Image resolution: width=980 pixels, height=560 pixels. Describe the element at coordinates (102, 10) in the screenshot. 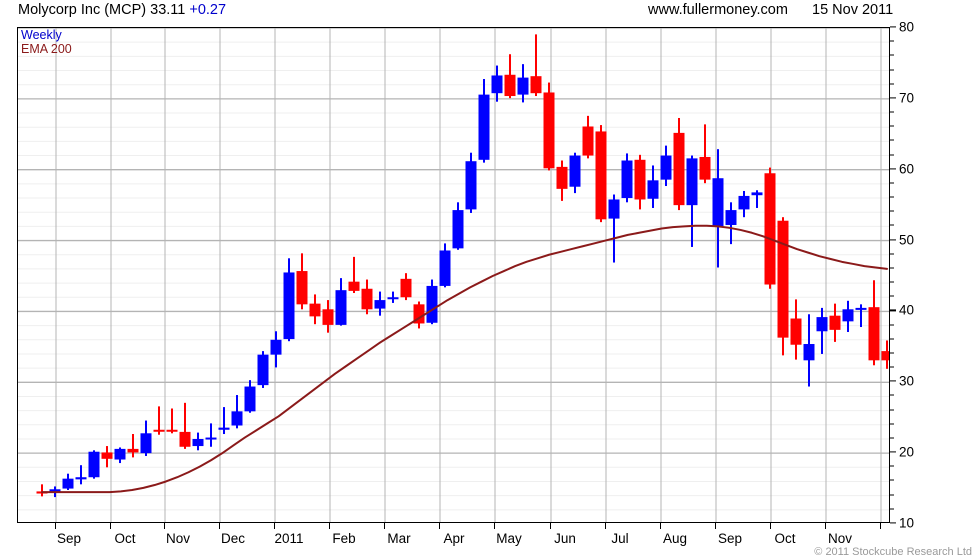

I see `instrument-name-and-price: Molycorp Inc (MCP) 33.11` at that location.